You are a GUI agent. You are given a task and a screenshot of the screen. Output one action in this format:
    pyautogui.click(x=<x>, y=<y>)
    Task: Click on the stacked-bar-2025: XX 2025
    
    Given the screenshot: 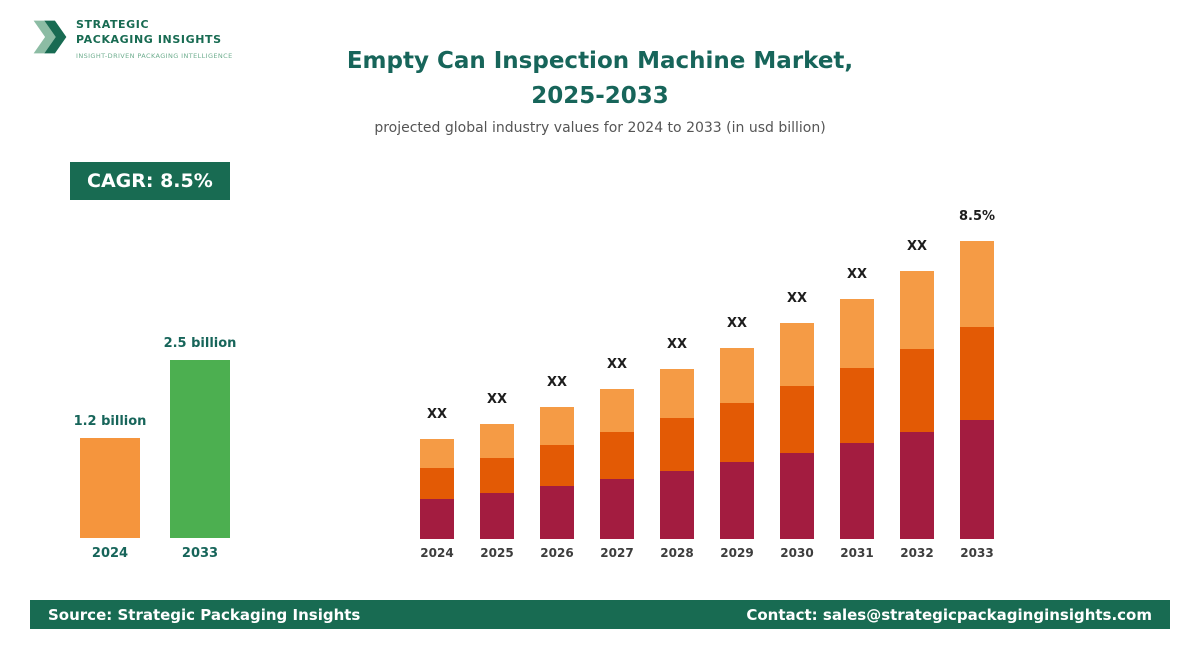 What is the action you would take?
    pyautogui.click(x=497, y=476)
    